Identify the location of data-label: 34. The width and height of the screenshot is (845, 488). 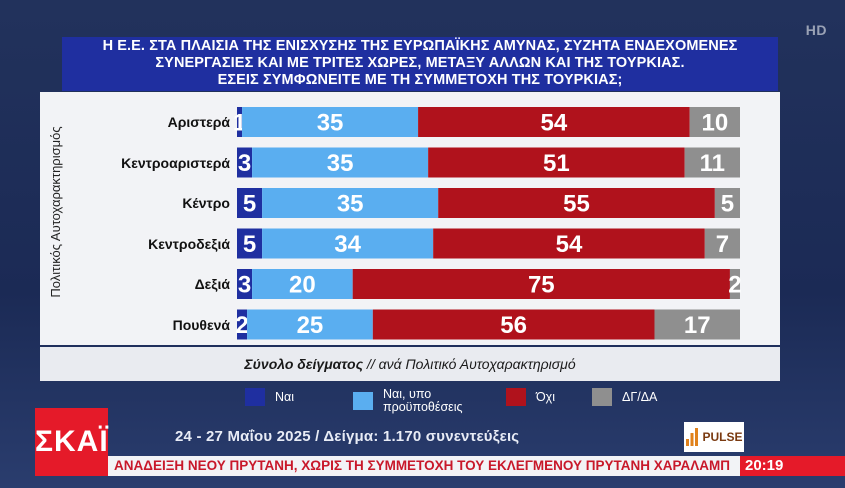
(347, 244).